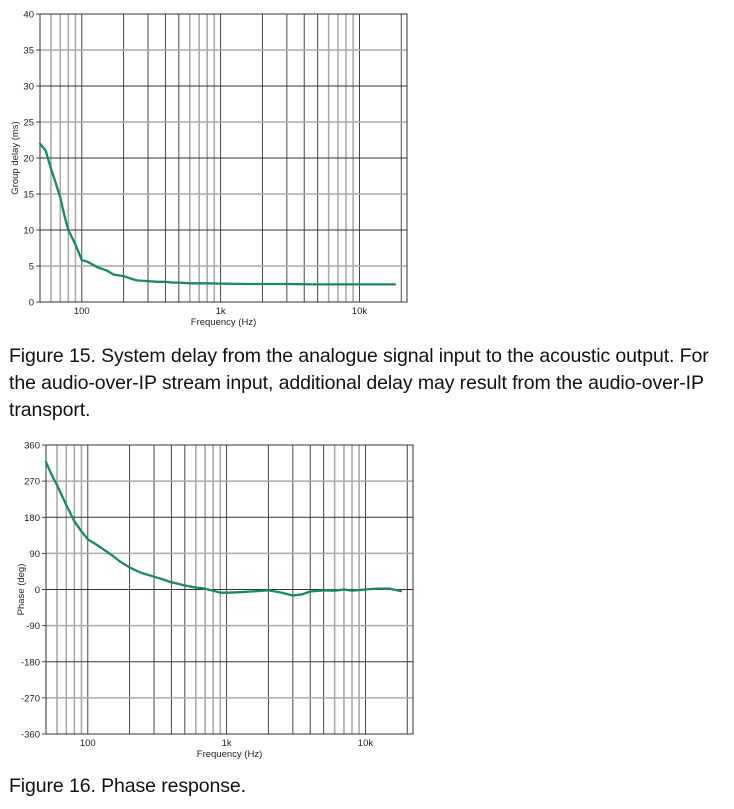 The height and width of the screenshot is (809, 734). Describe the element at coordinates (127, 786) in the screenshot. I see `figure-16-caption: Figure 16. Phase response.` at that location.